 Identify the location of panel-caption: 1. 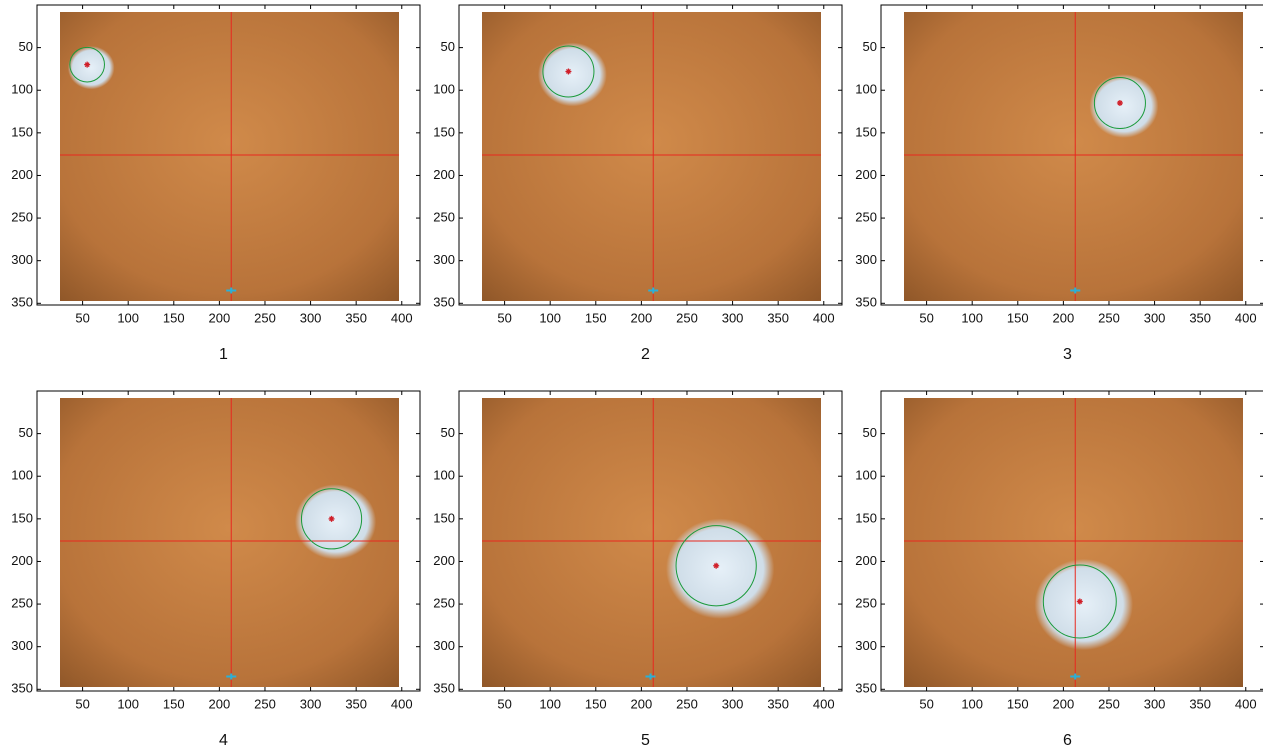
(223, 354).